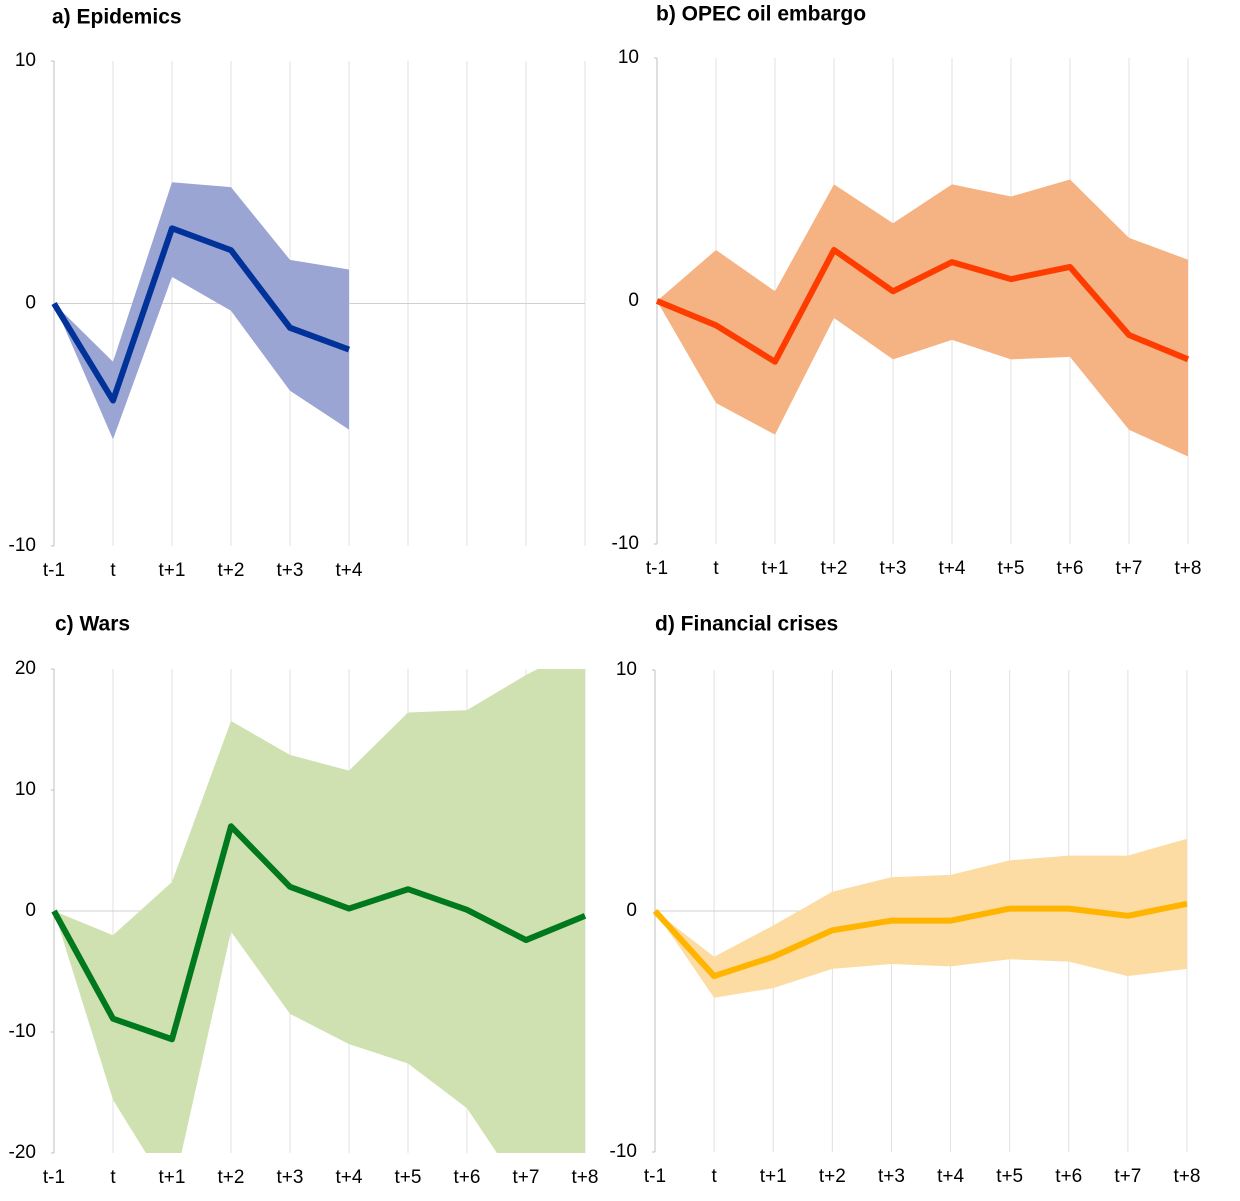  What do you see at coordinates (761, 14) in the screenshot?
I see `chart-title: b) OPEC oil embargo` at bounding box center [761, 14].